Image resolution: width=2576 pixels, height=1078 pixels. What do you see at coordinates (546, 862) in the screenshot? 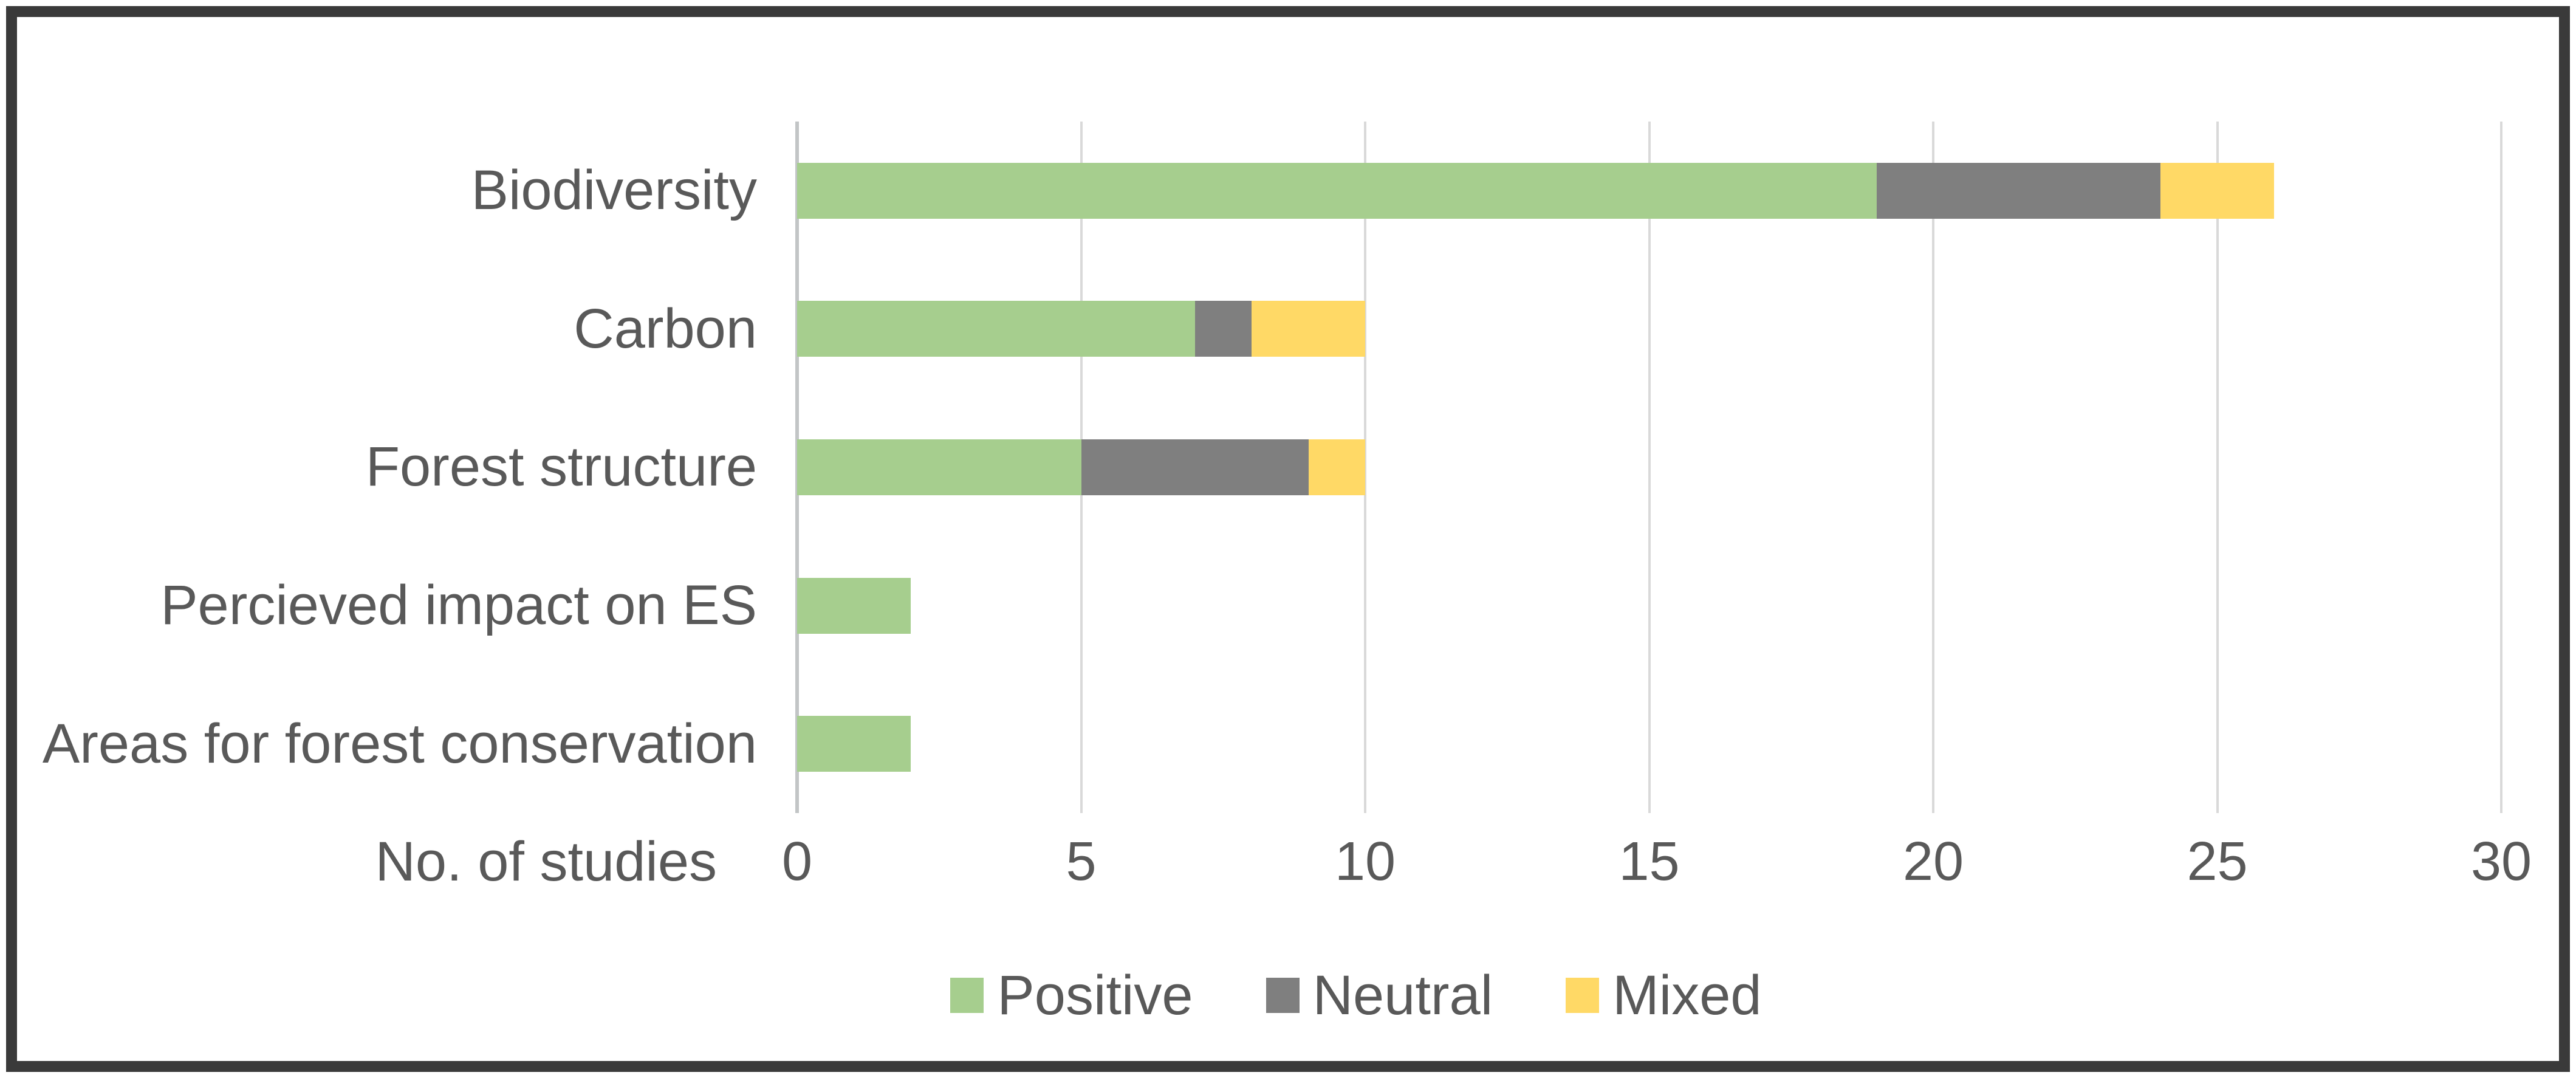
I see `x-axis-title: No. of studies` at bounding box center [546, 862].